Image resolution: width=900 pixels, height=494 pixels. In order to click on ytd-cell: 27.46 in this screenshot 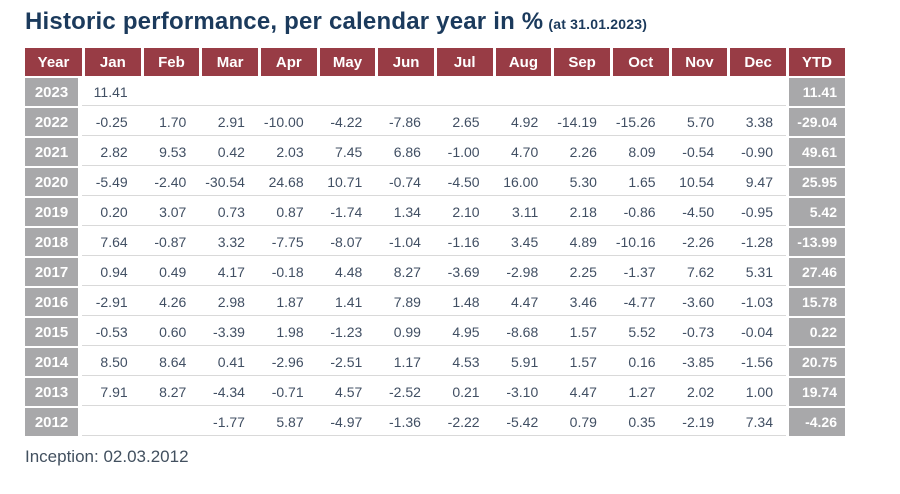, I will do `click(815, 272)`.